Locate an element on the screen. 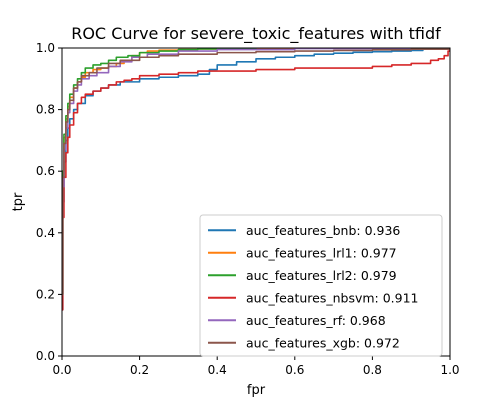  legend-label-5: auc_features_rf: 0.968 is located at coordinates (316, 320).